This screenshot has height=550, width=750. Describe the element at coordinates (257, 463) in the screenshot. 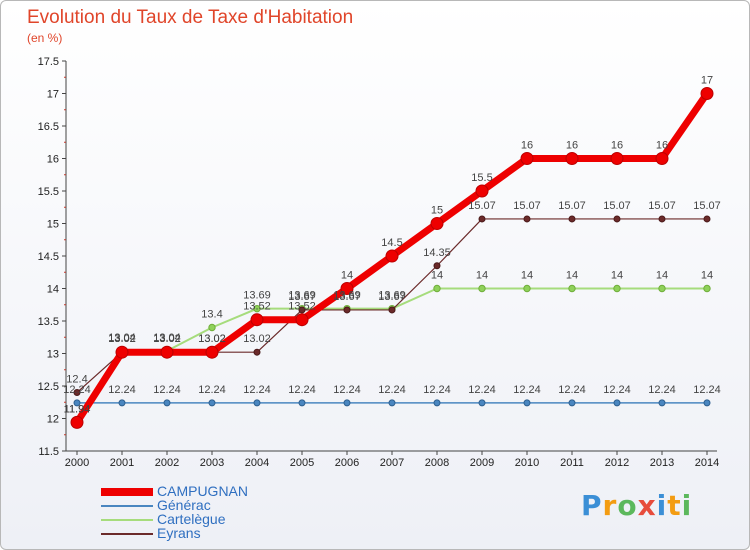

I see `x-tick-label: 2004` at that location.